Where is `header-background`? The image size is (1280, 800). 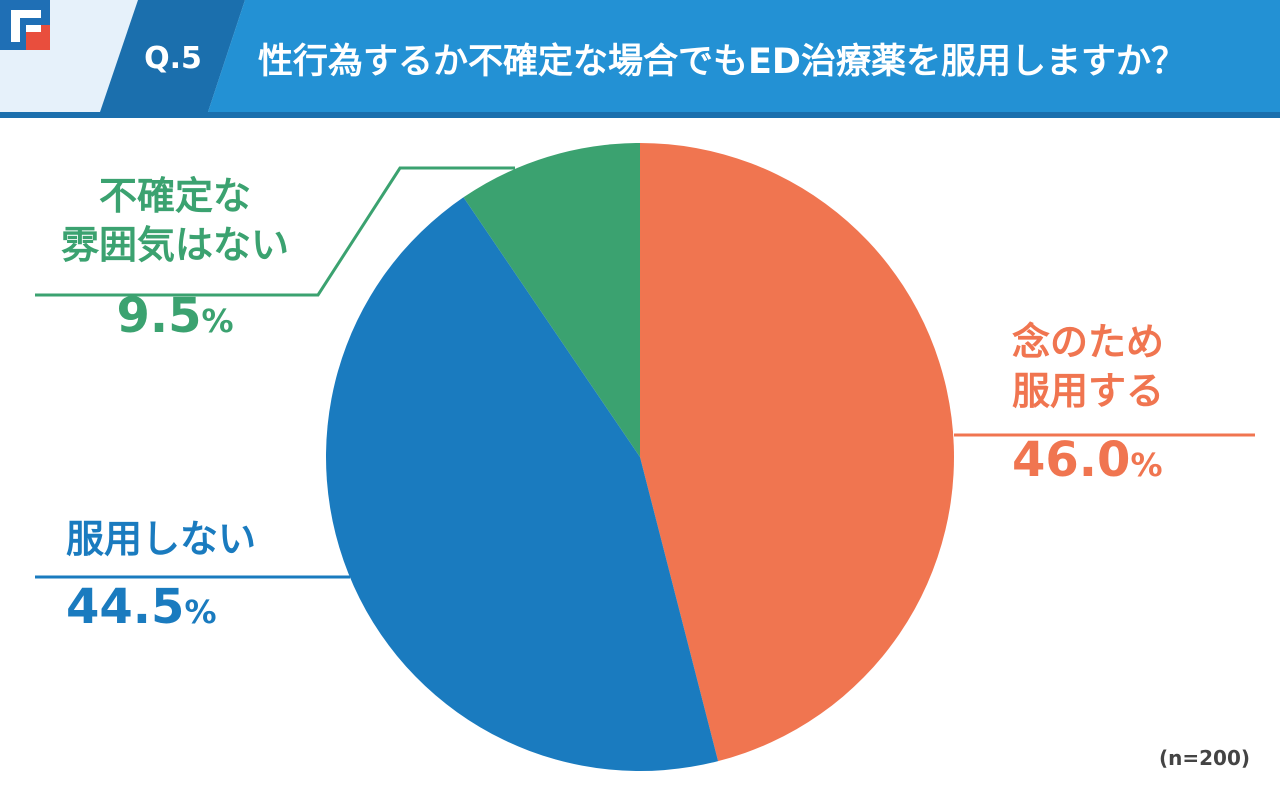
header-background is located at coordinates (640, 59).